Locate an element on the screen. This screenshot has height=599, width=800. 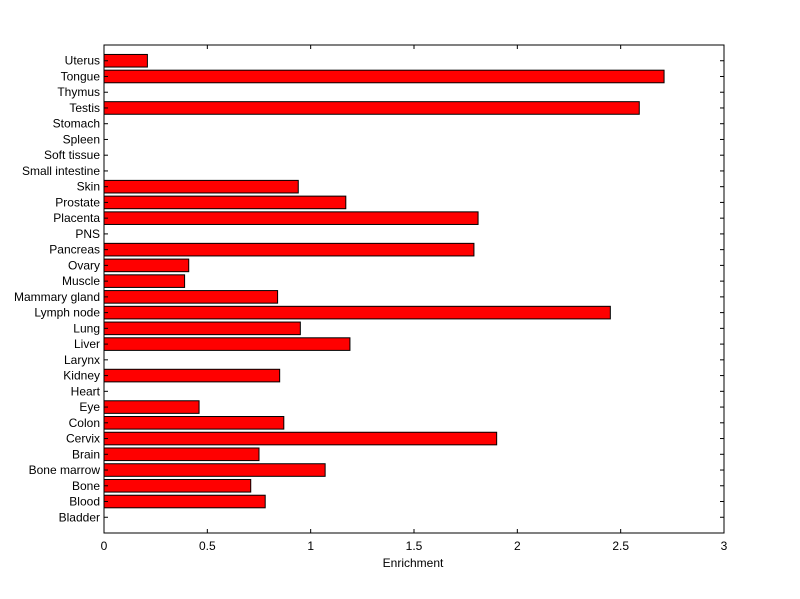
y-tick-label: Kidney is located at coordinates (81, 376).